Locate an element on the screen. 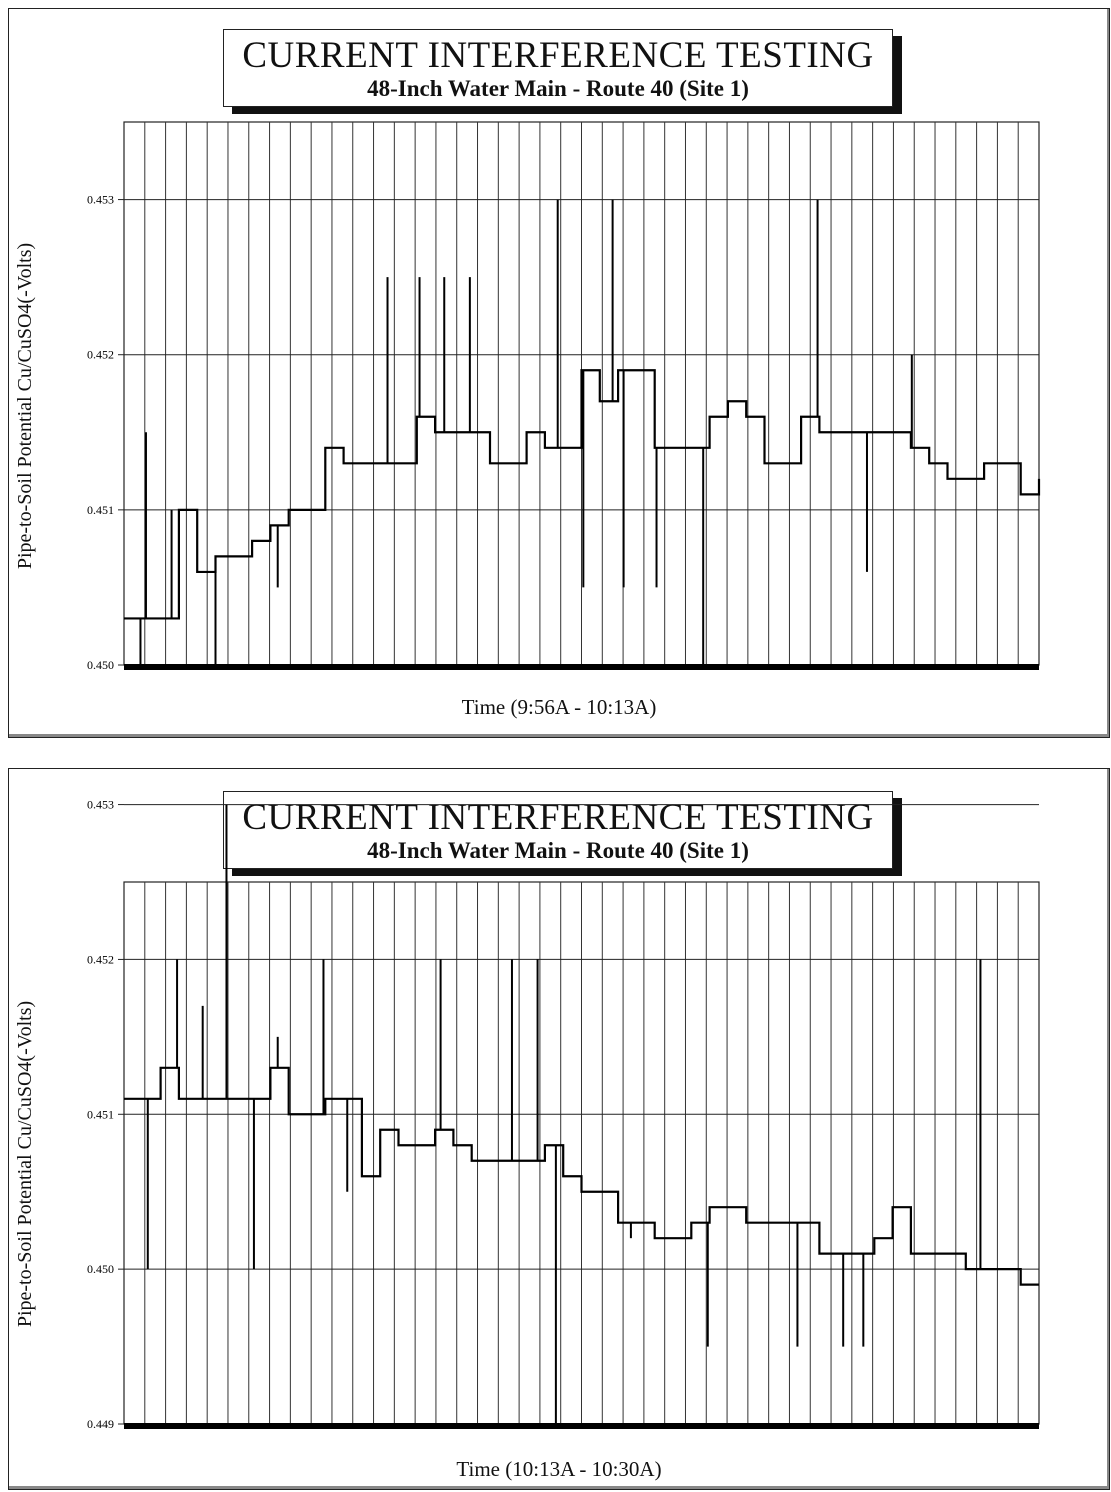 This screenshot has width=1111, height=1492. x-axis-label: Time (10:13A - 10:30A) is located at coordinates (559, 1469).